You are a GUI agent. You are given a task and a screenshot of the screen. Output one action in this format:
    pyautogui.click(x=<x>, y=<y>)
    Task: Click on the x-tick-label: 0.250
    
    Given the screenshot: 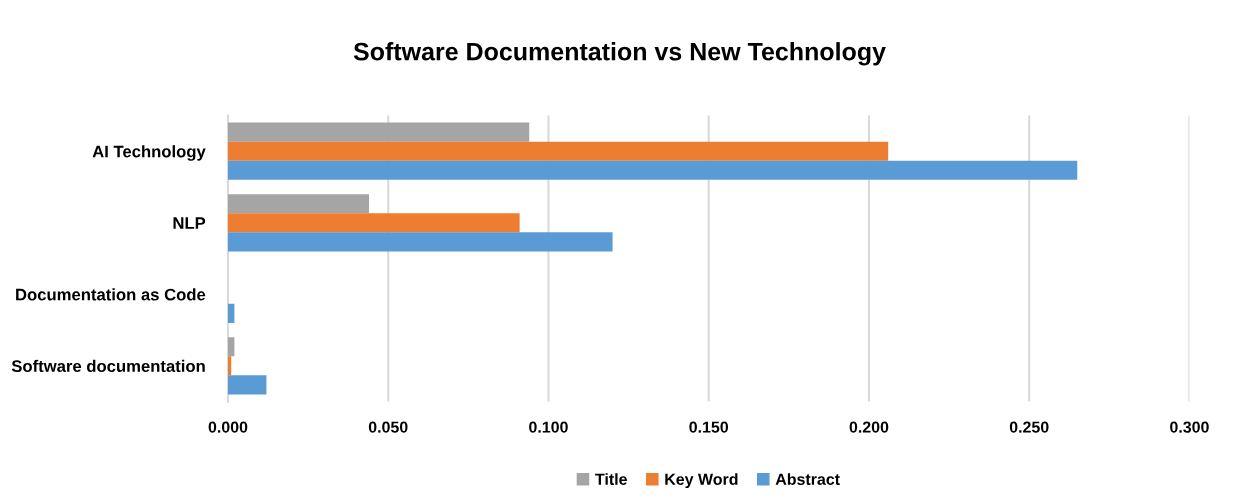 What is the action you would take?
    pyautogui.click(x=1029, y=427)
    